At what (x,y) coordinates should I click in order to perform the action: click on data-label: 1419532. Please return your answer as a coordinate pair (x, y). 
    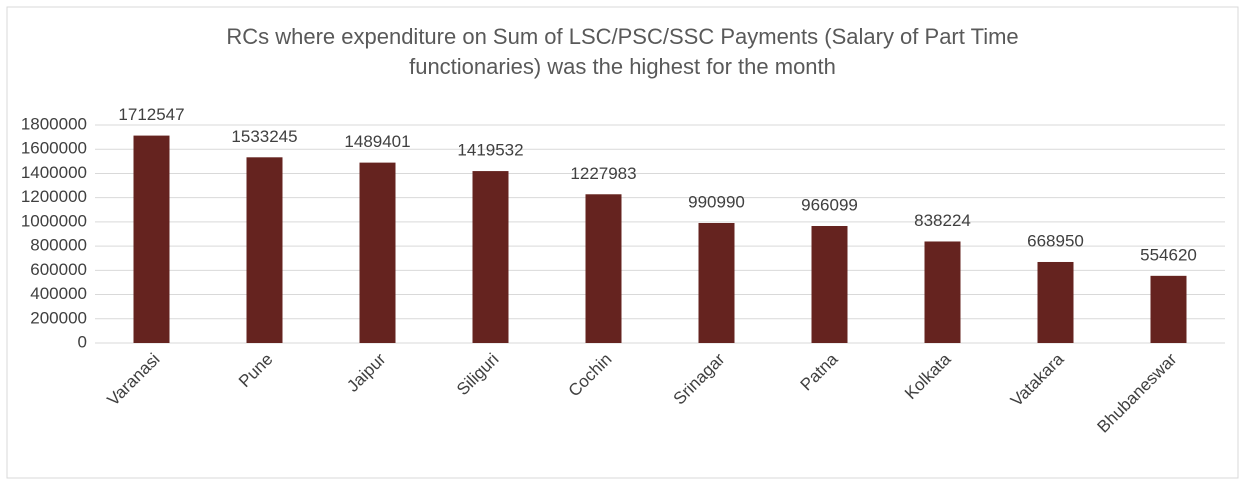
    Looking at the image, I should click on (490, 150).